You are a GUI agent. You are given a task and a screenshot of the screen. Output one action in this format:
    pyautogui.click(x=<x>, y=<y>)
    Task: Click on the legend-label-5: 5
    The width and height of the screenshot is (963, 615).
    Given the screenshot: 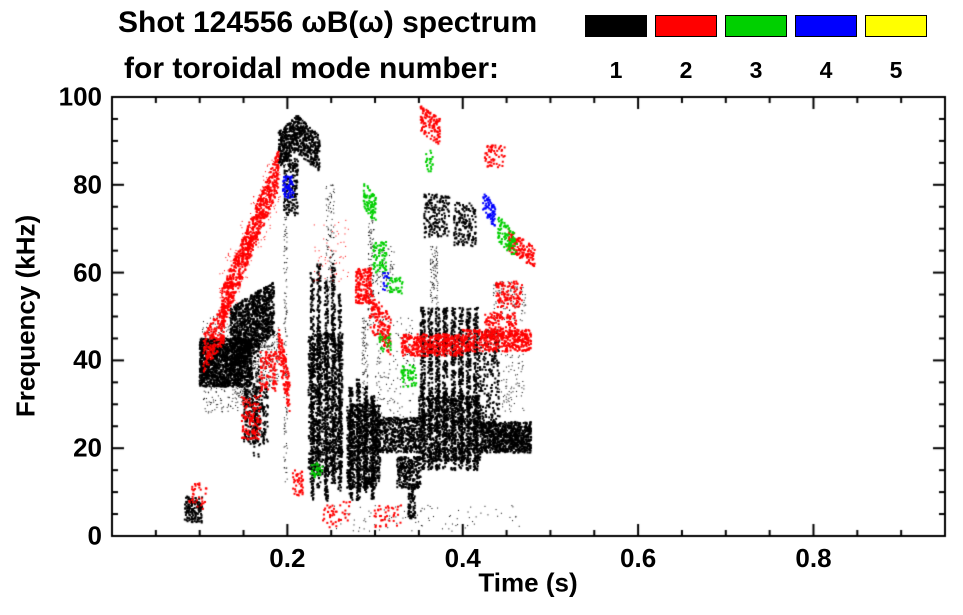 What is the action you would take?
    pyautogui.click(x=896, y=70)
    